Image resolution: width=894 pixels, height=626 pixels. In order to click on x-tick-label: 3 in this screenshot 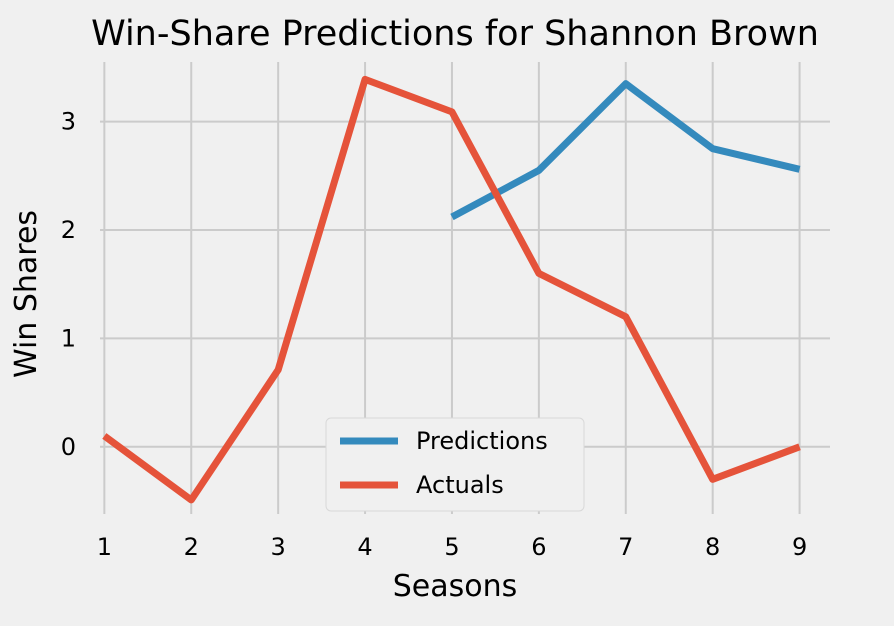, I will do `click(278, 547)`.